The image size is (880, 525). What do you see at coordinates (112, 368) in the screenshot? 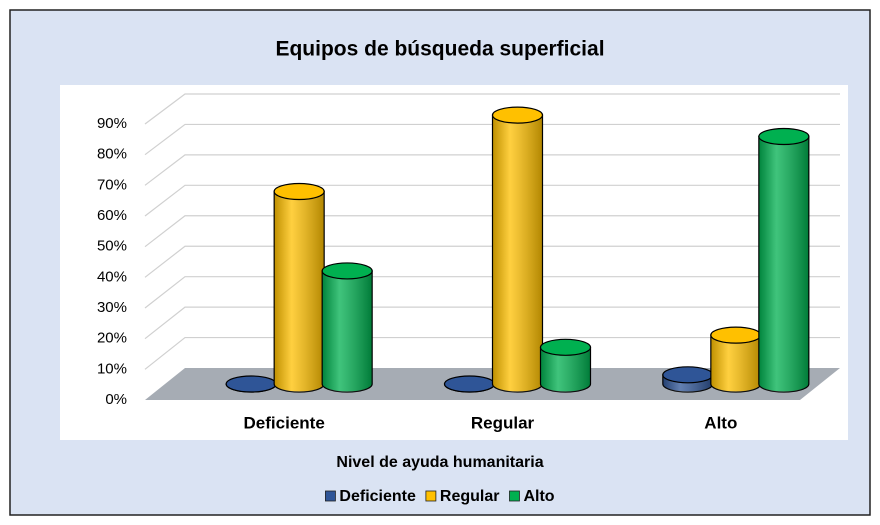
I see `y-tick-label: 10%` at bounding box center [112, 368].